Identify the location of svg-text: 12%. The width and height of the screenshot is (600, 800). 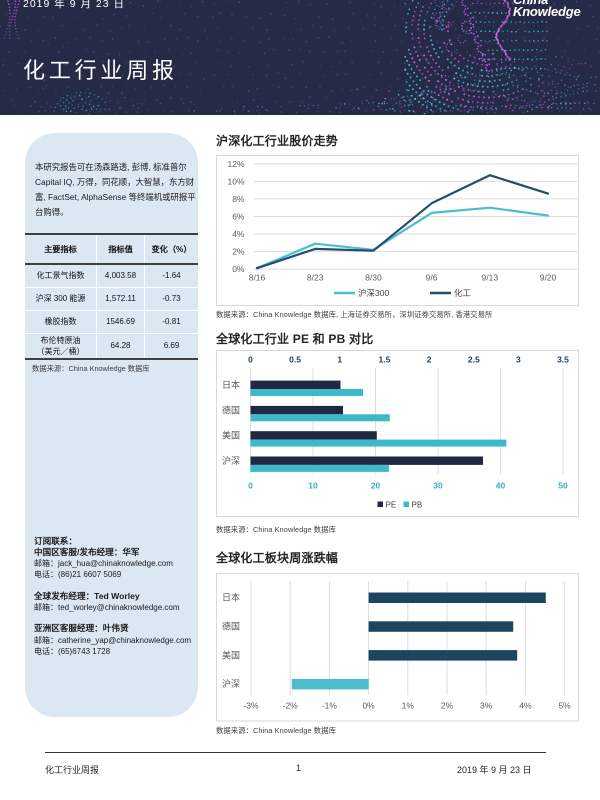
(235, 164).